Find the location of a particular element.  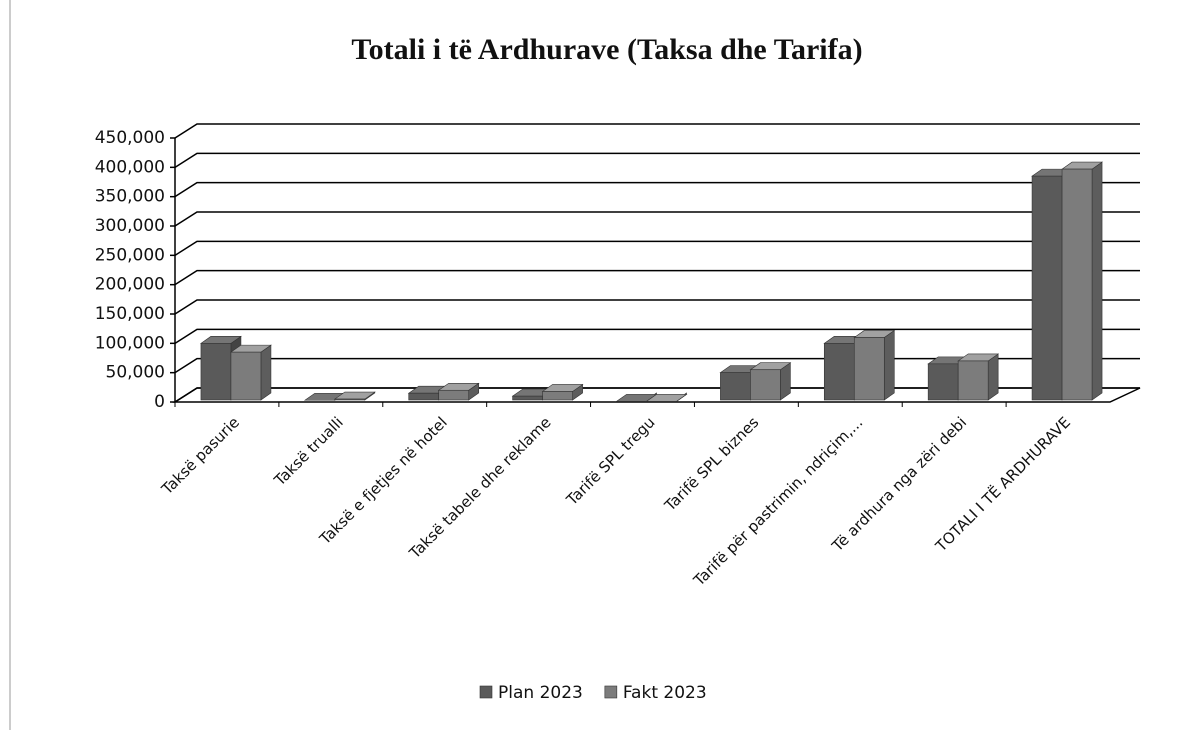

x-tick-label: Taksë pasurie is located at coordinates (200, 456).